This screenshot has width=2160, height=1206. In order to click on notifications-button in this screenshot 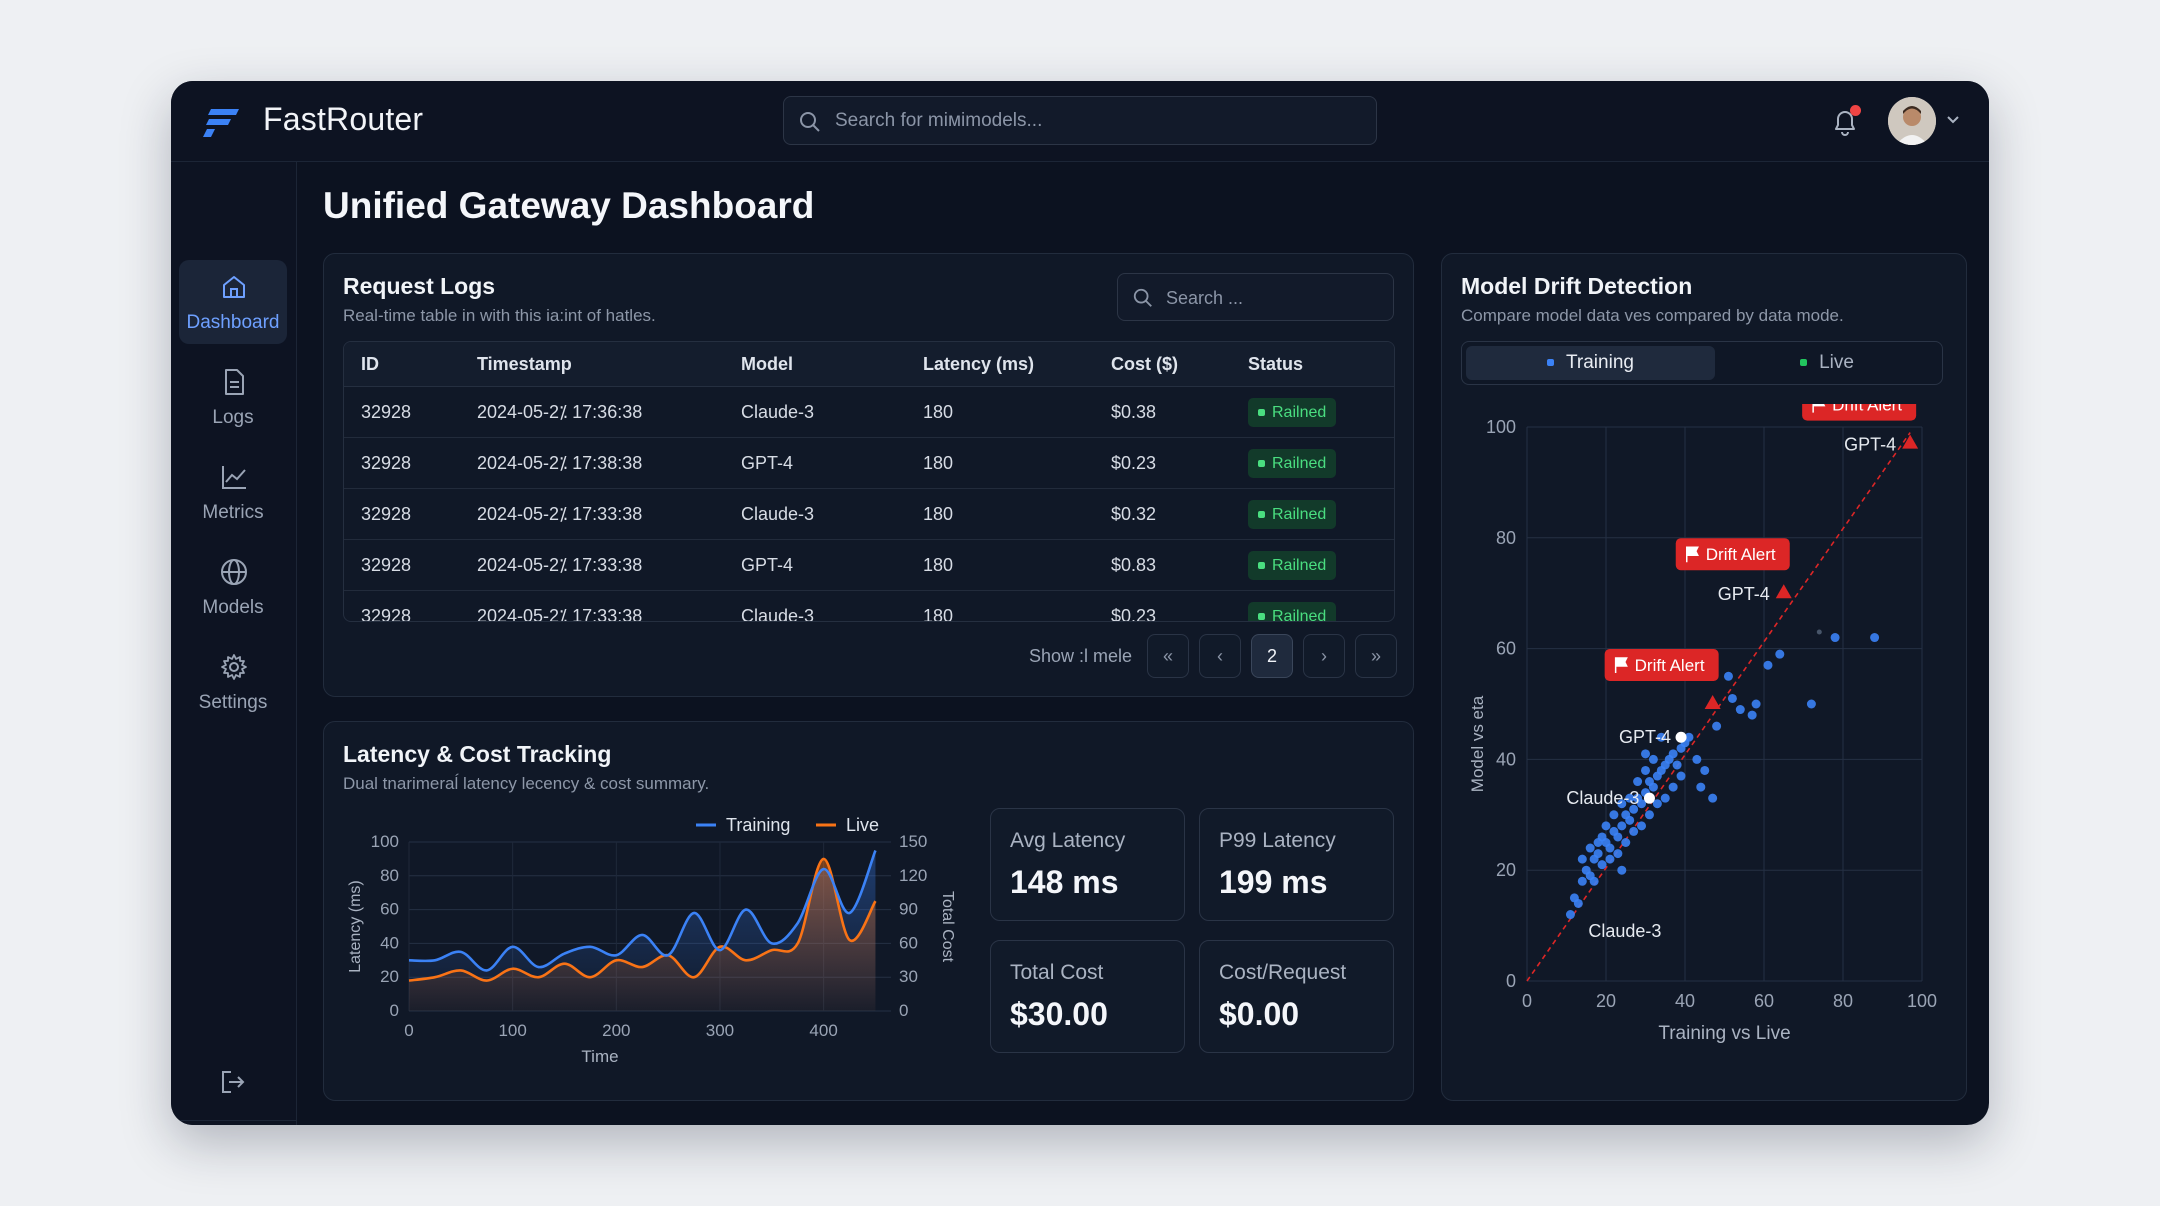, I will do `click(1846, 121)`.